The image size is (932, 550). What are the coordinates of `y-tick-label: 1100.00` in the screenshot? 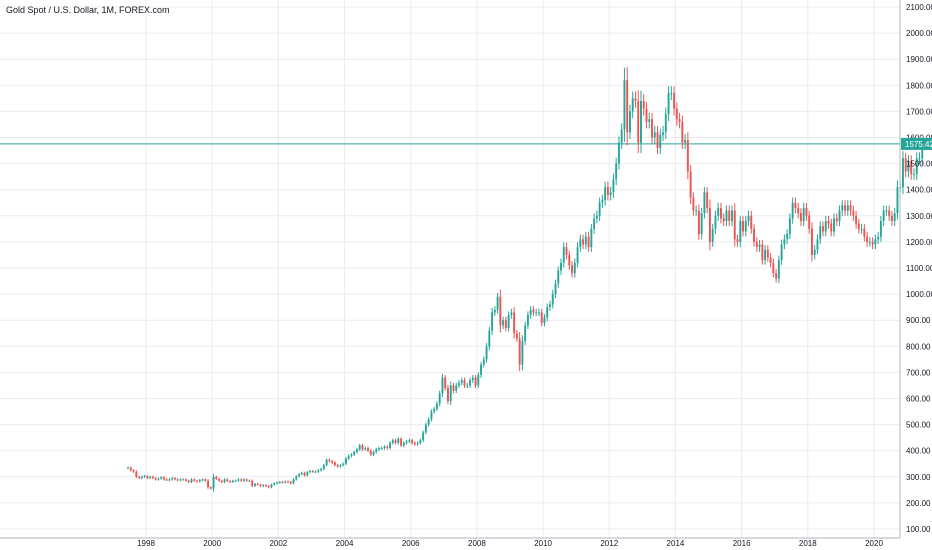 It's located at (919, 268).